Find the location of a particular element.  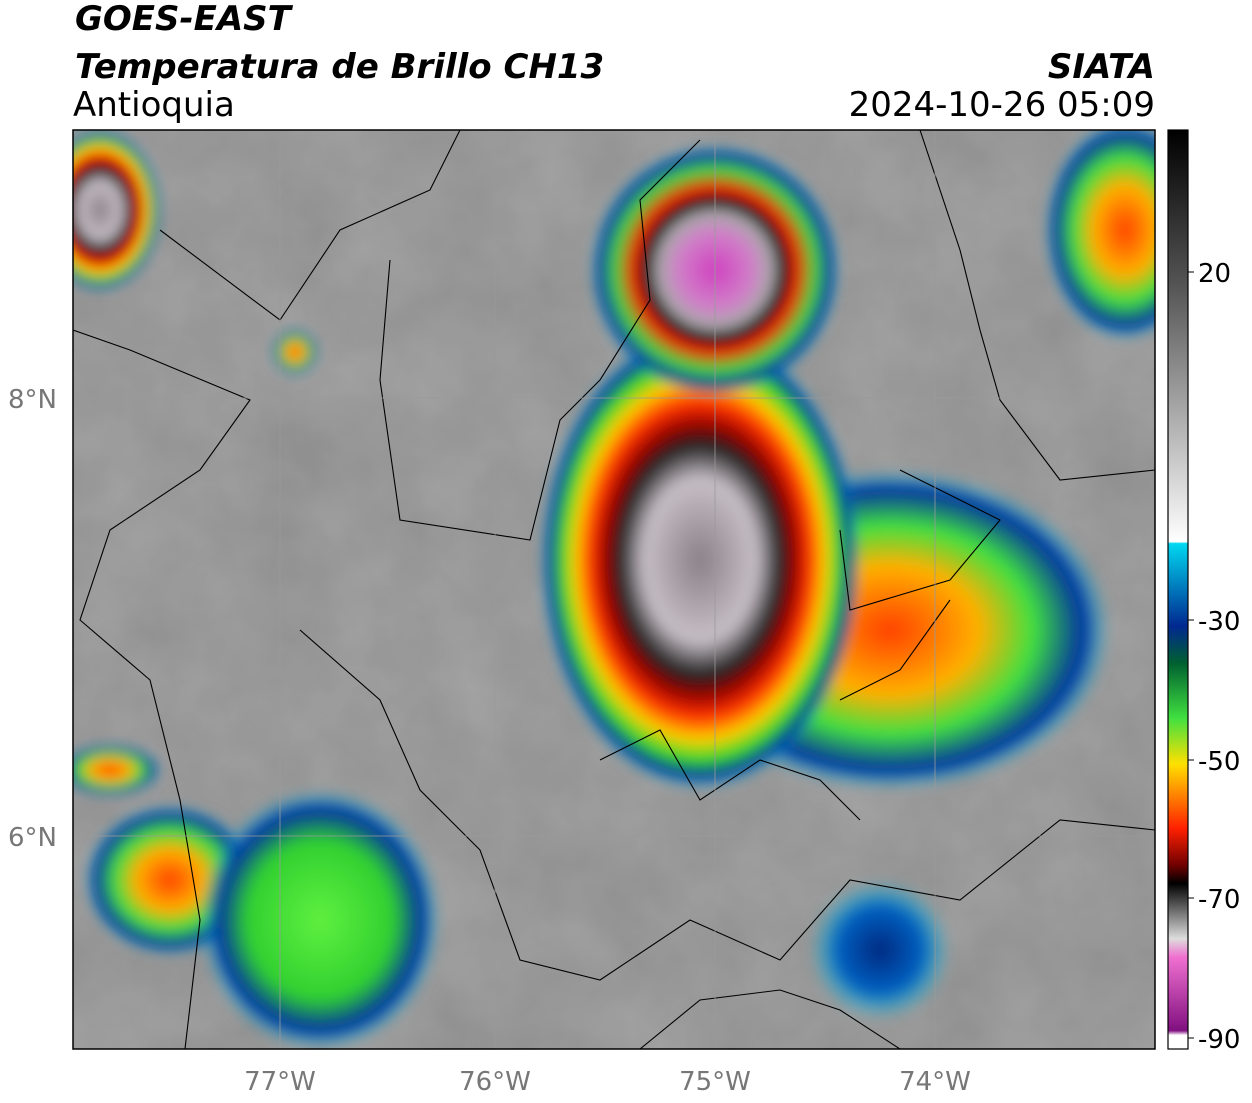

colorbar: 20 -30 -50 -70 -90 is located at coordinates (1203, 592).